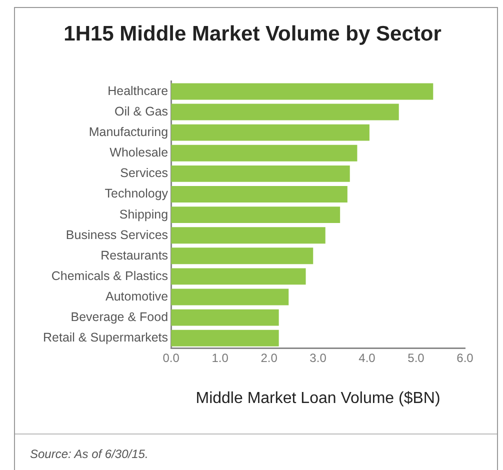 This screenshot has width=503, height=470. What do you see at coordinates (171, 357) in the screenshot?
I see `x-tick-label: 0.0` at bounding box center [171, 357].